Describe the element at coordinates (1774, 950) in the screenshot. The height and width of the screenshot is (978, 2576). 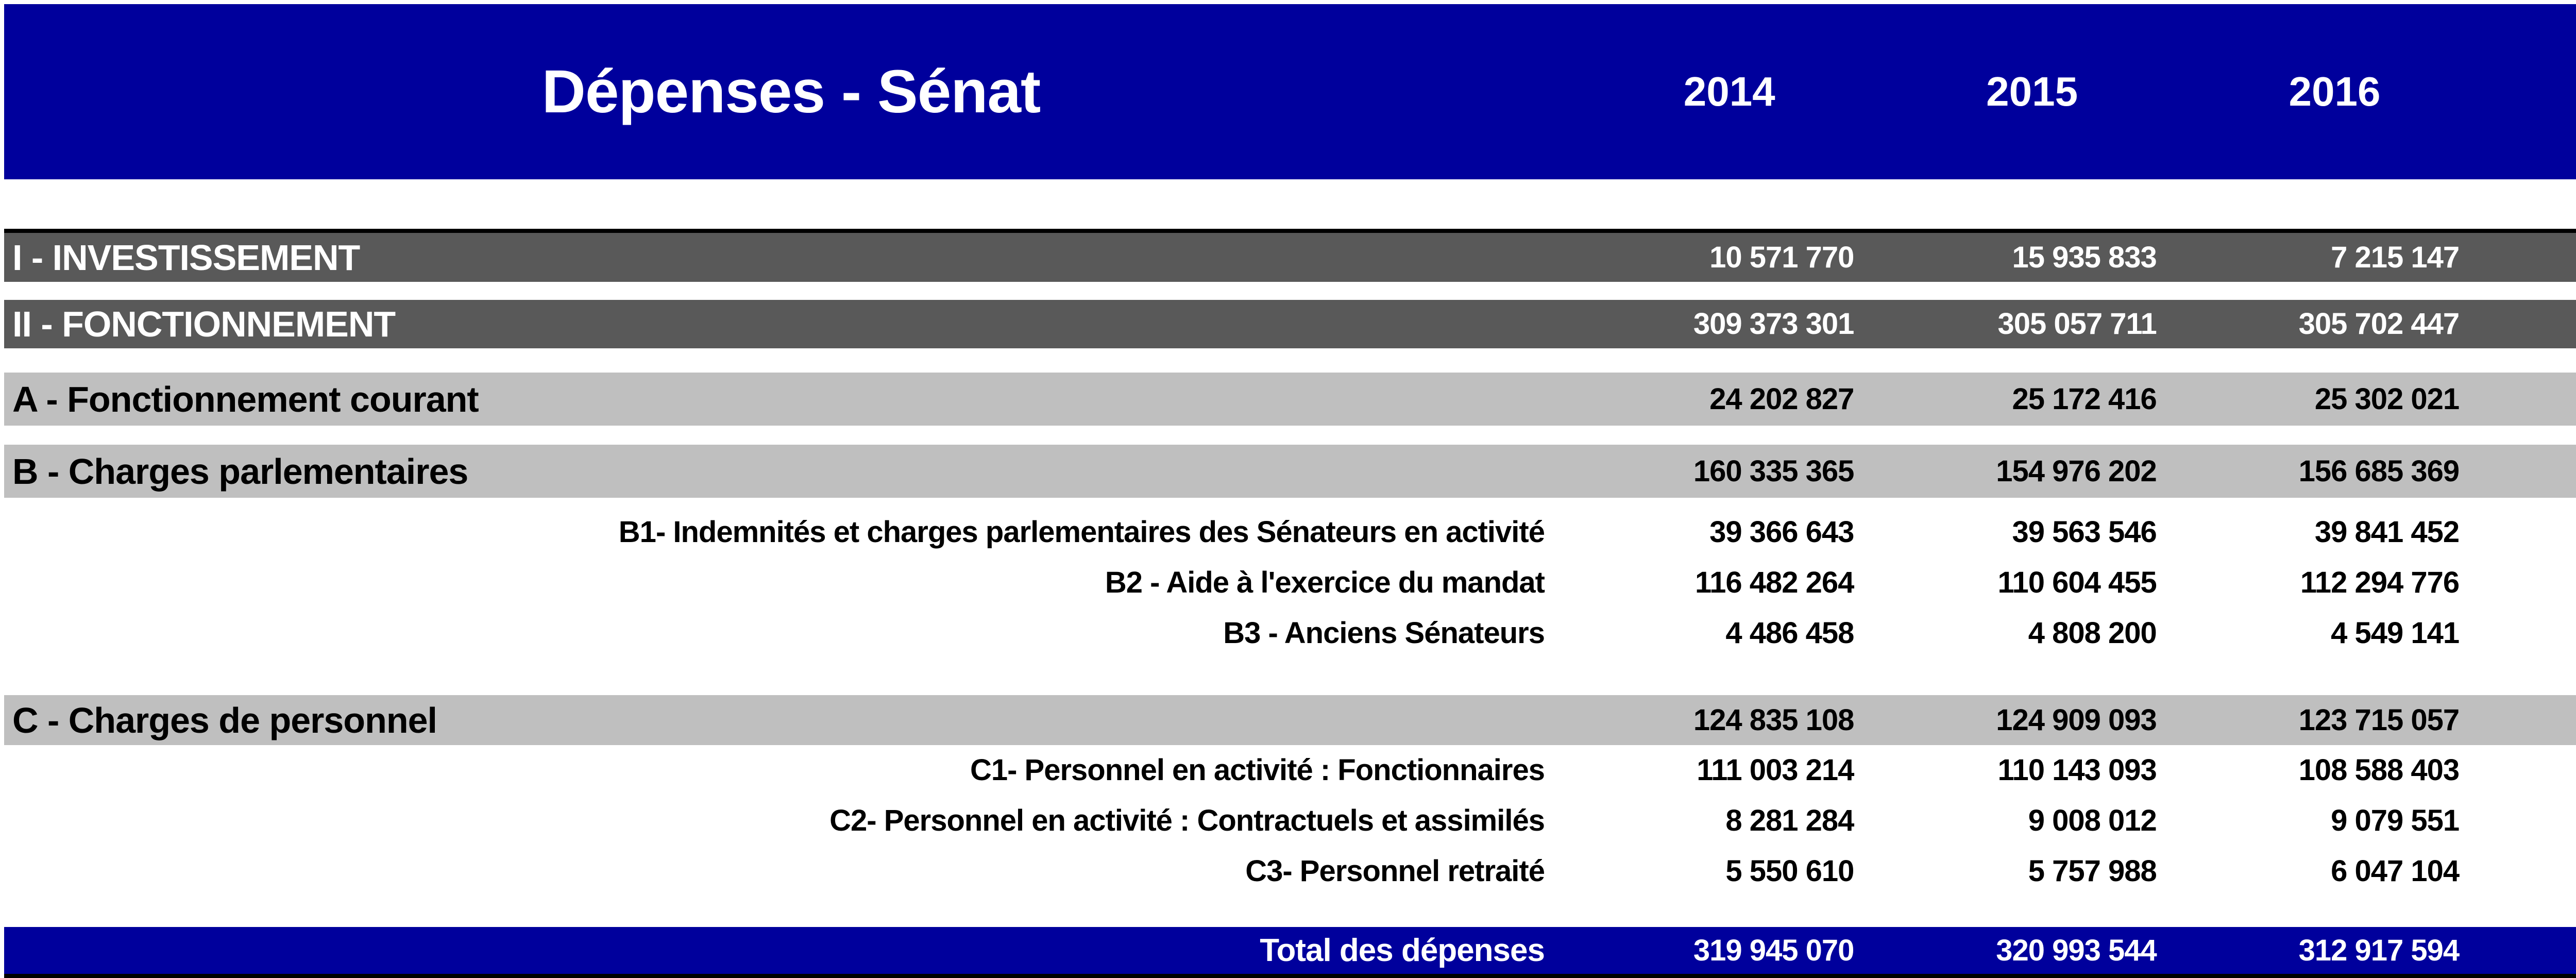
I see `value-cell: 319 945 070` at that location.